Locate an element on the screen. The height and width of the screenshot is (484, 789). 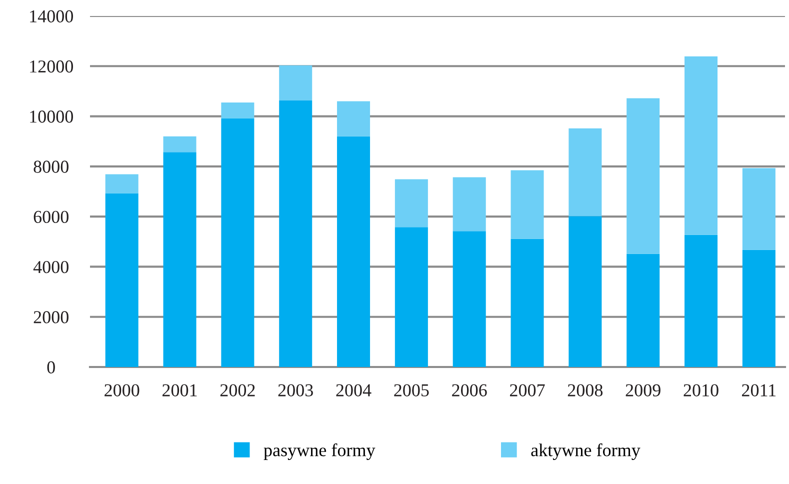
legend-label: aktywne formy is located at coordinates (585, 451).